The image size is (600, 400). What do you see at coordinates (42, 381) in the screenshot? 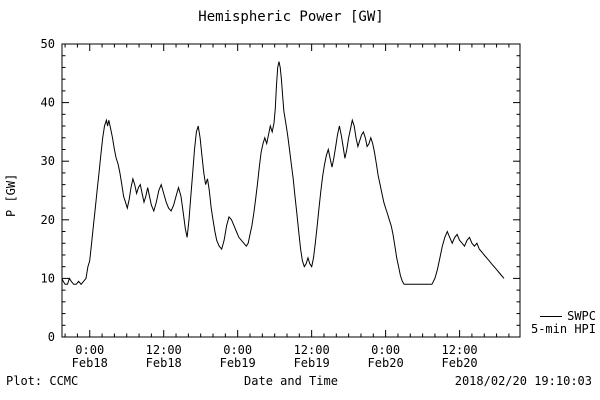
I see `plot-credit: Plot: CCMC` at bounding box center [42, 381].